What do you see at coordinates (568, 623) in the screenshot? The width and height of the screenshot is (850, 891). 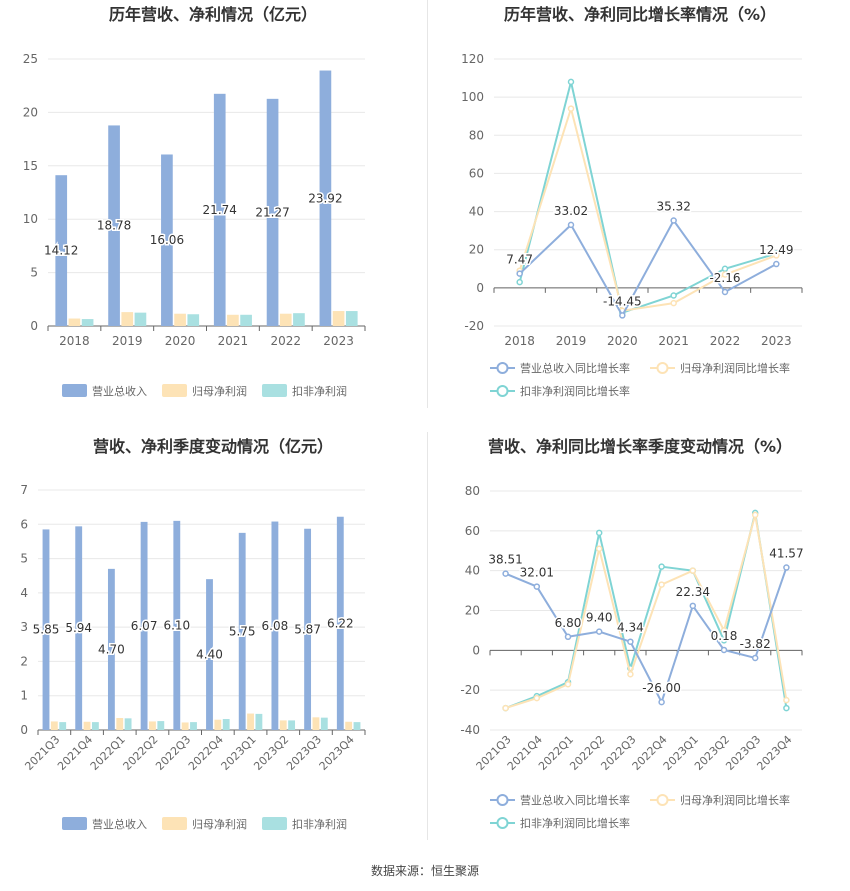 I see `data-label: 6.80` at bounding box center [568, 623].